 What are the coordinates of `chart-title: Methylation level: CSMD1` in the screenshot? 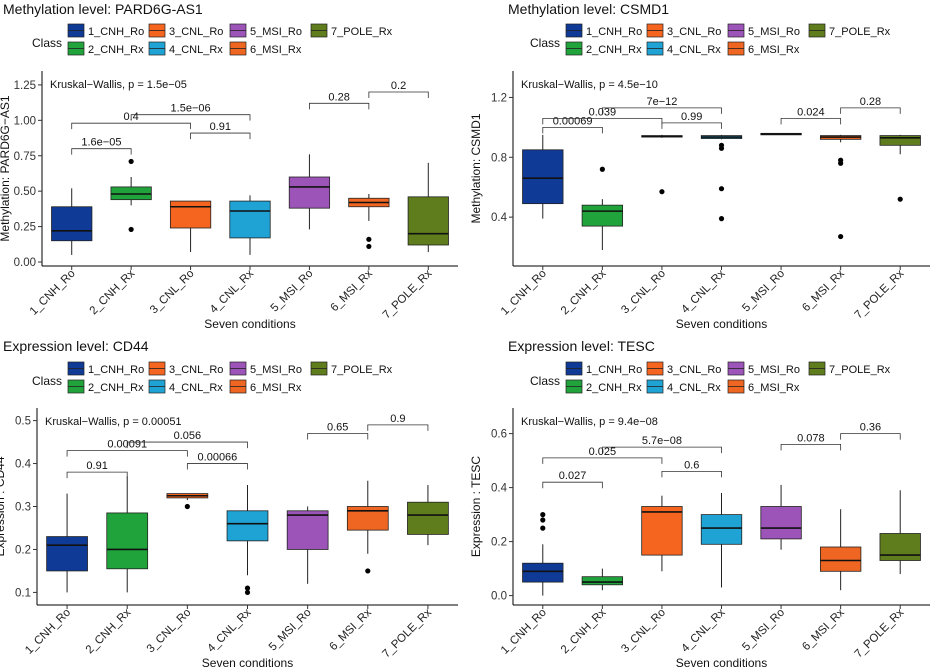 It's located at (588, 9).